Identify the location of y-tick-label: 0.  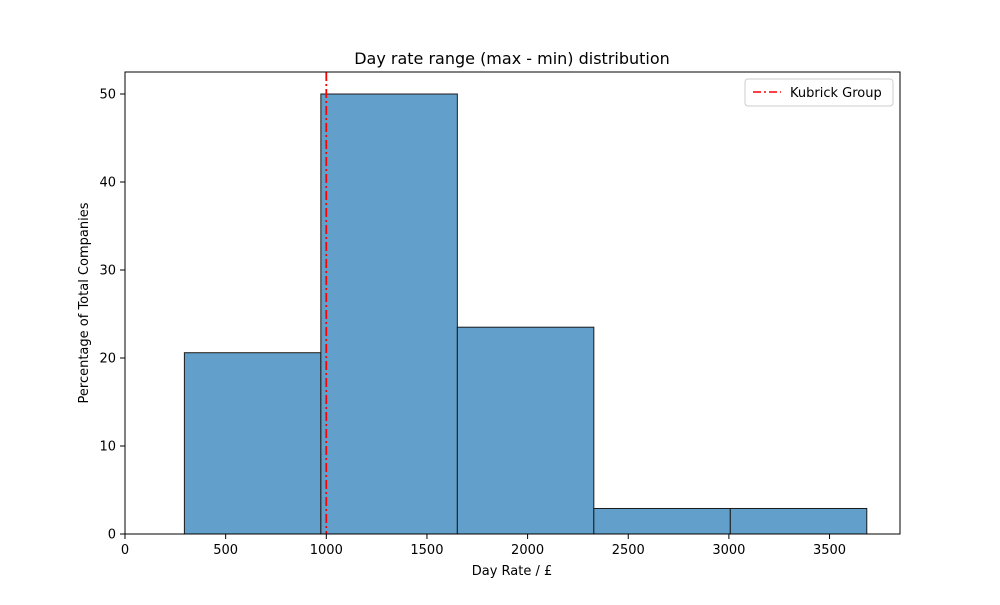
(112, 535).